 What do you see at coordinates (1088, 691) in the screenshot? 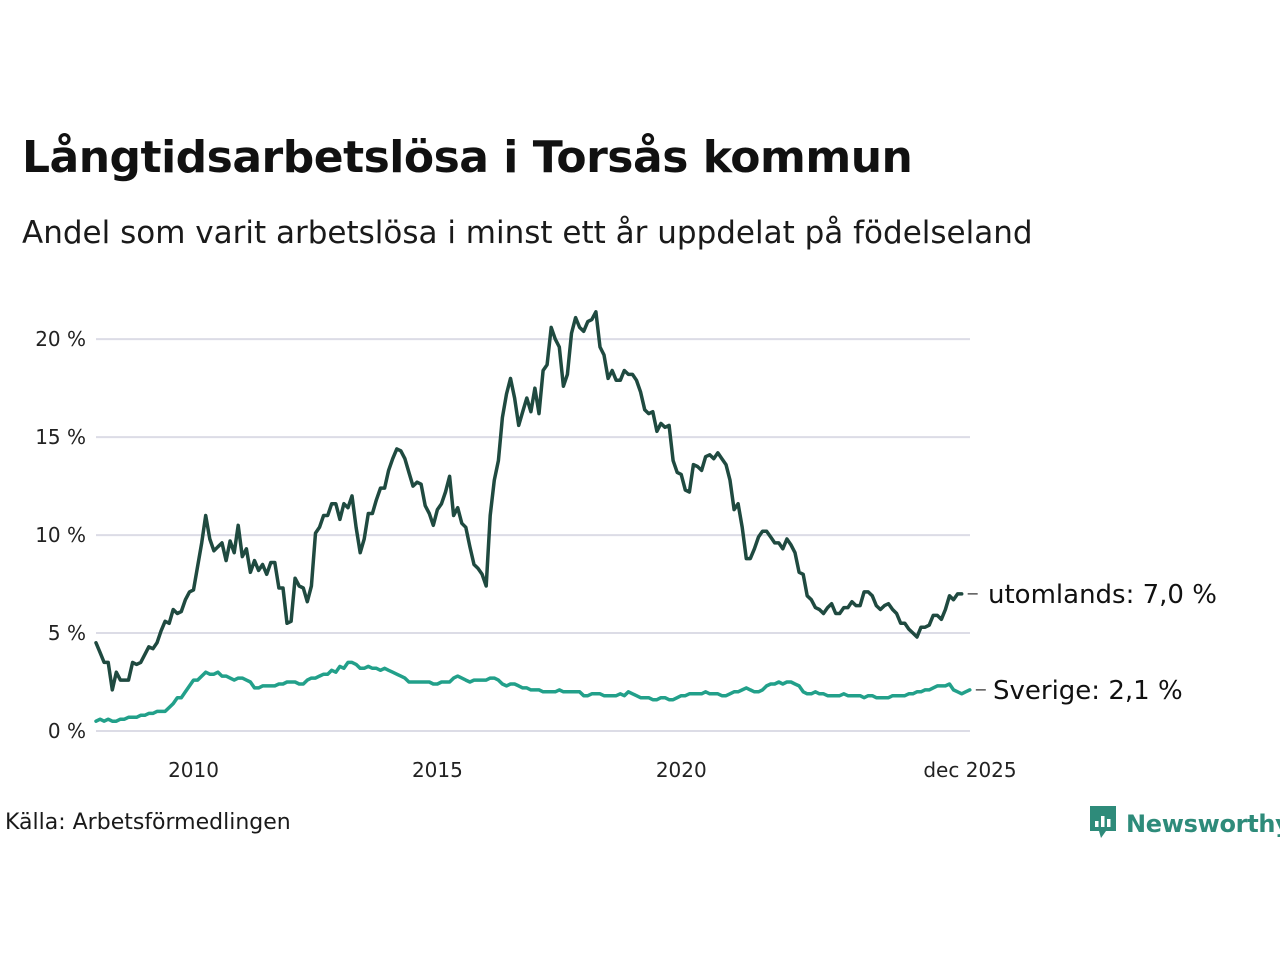
I see `end-label-sverige: Sverige: 2,1 %` at bounding box center [1088, 691].